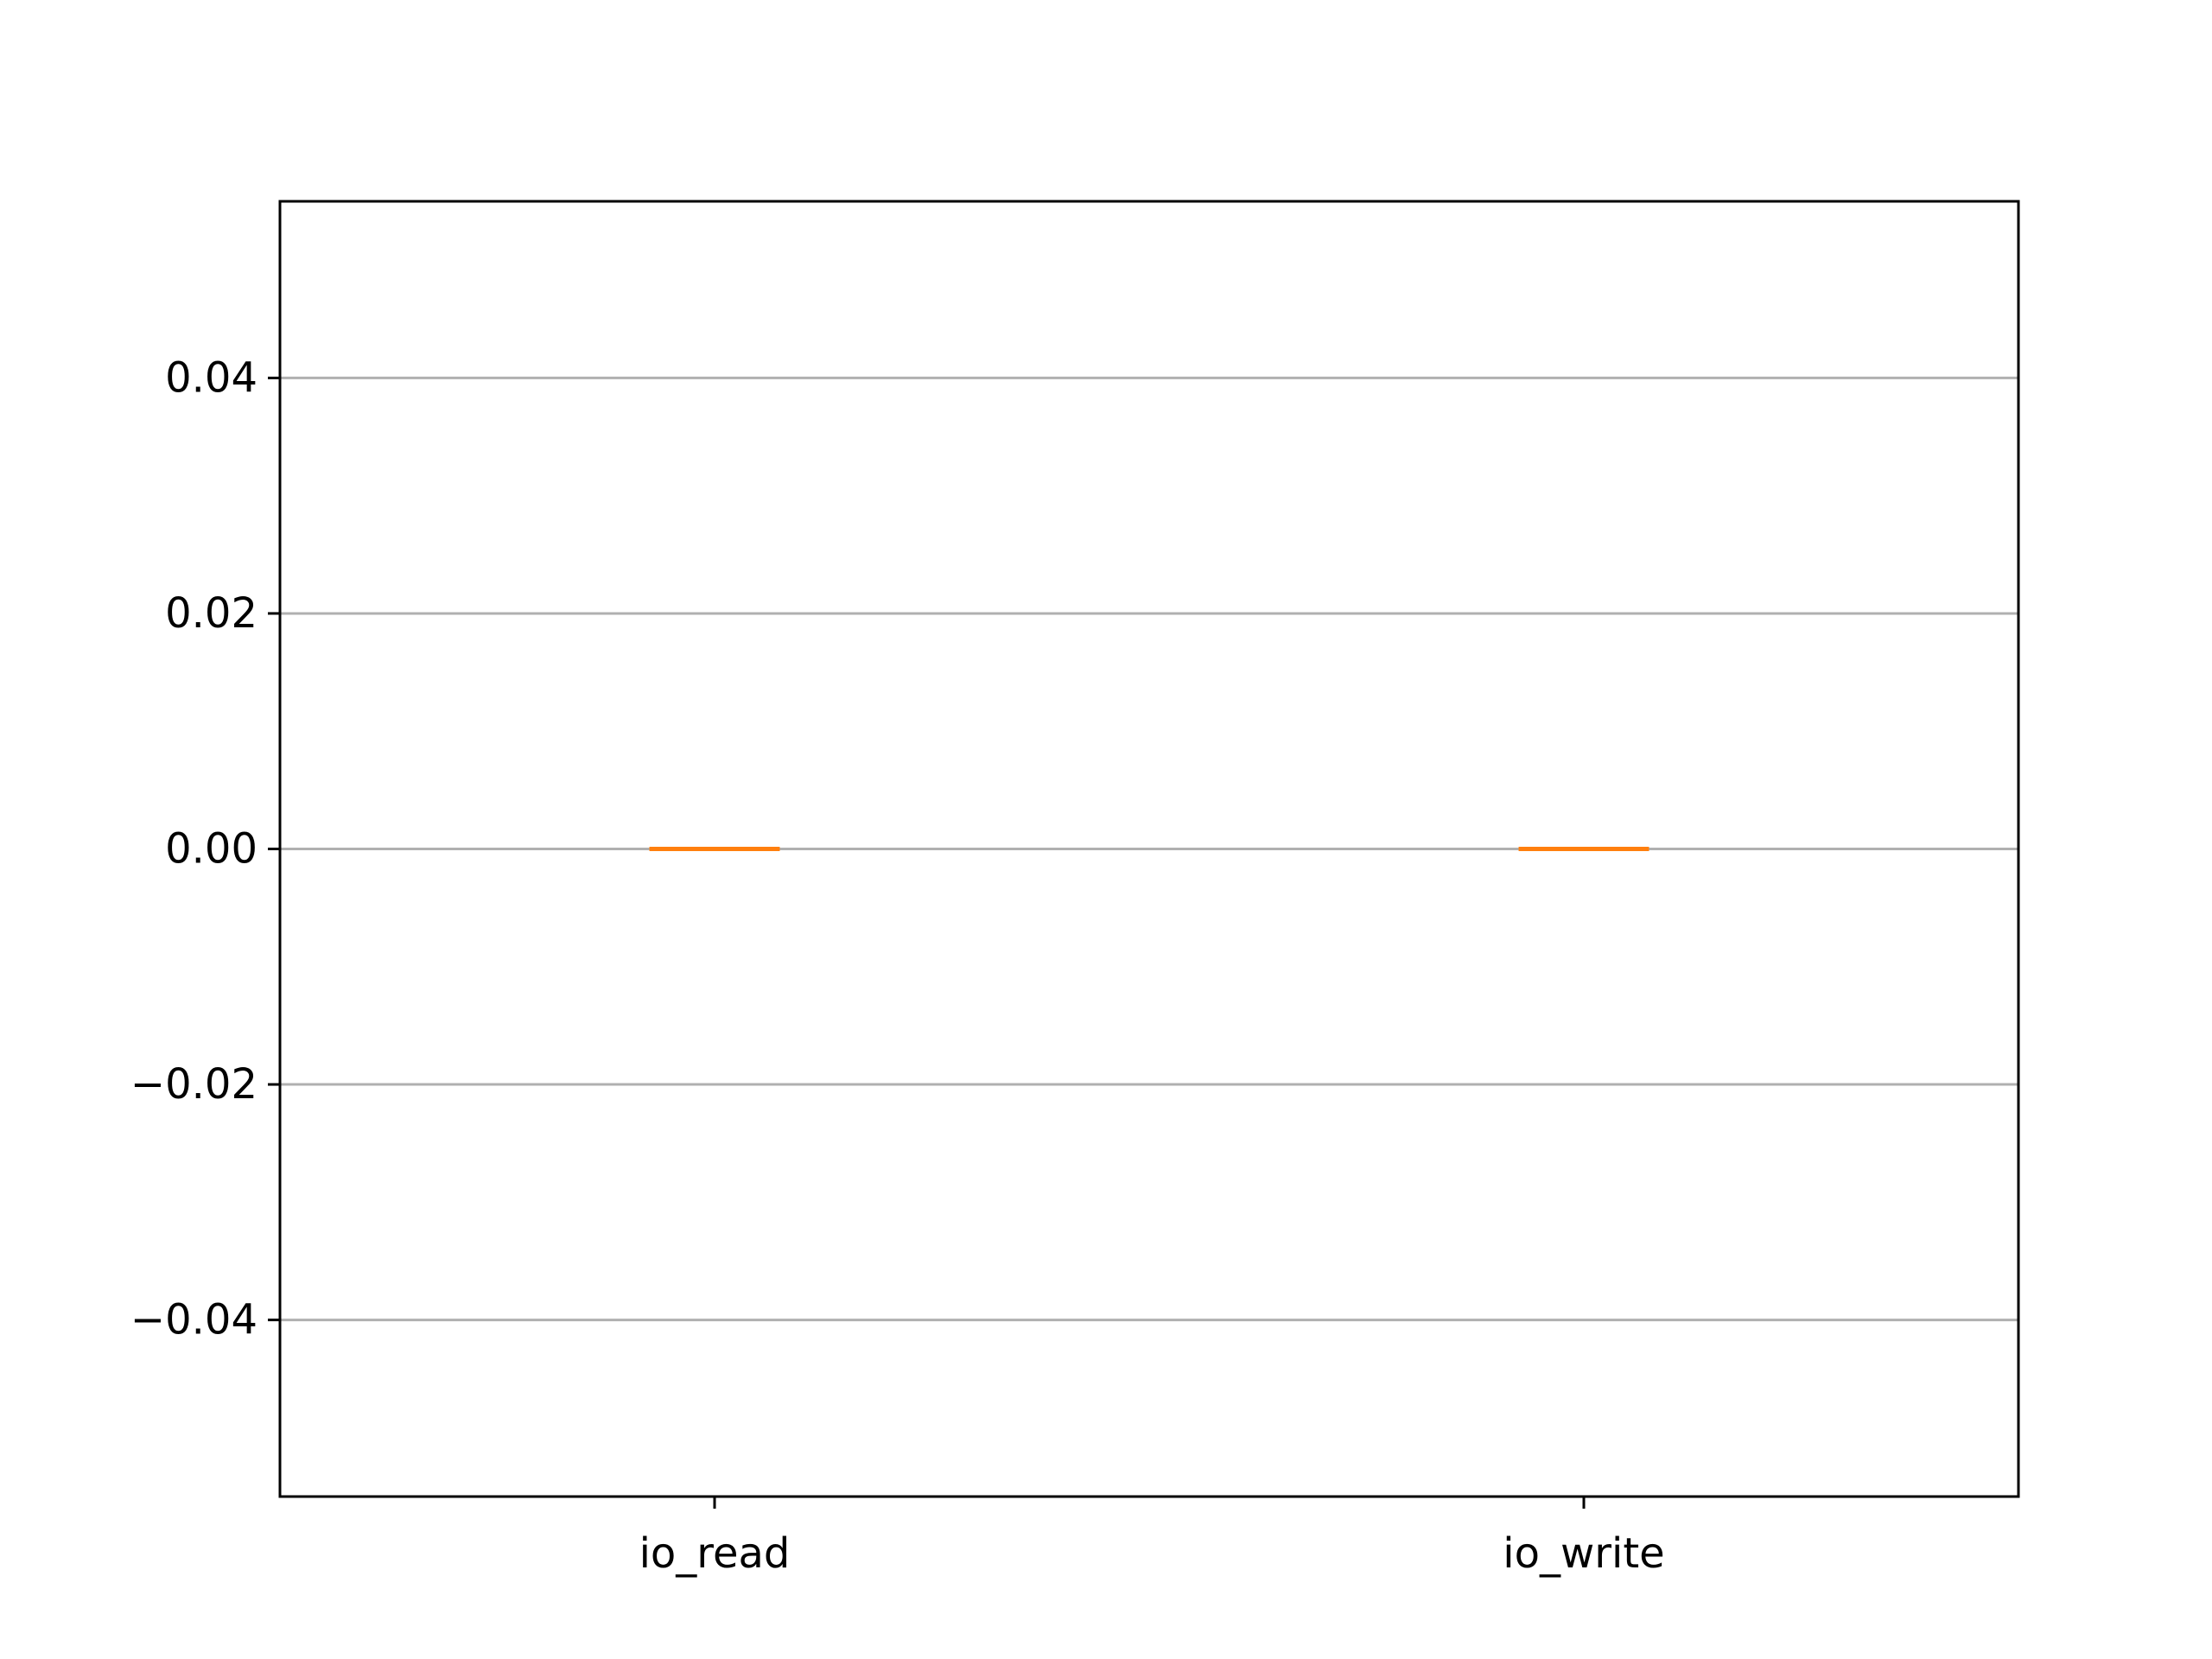  Describe the element at coordinates (715, 1553) in the screenshot. I see `x-tick-label: io_read` at that location.